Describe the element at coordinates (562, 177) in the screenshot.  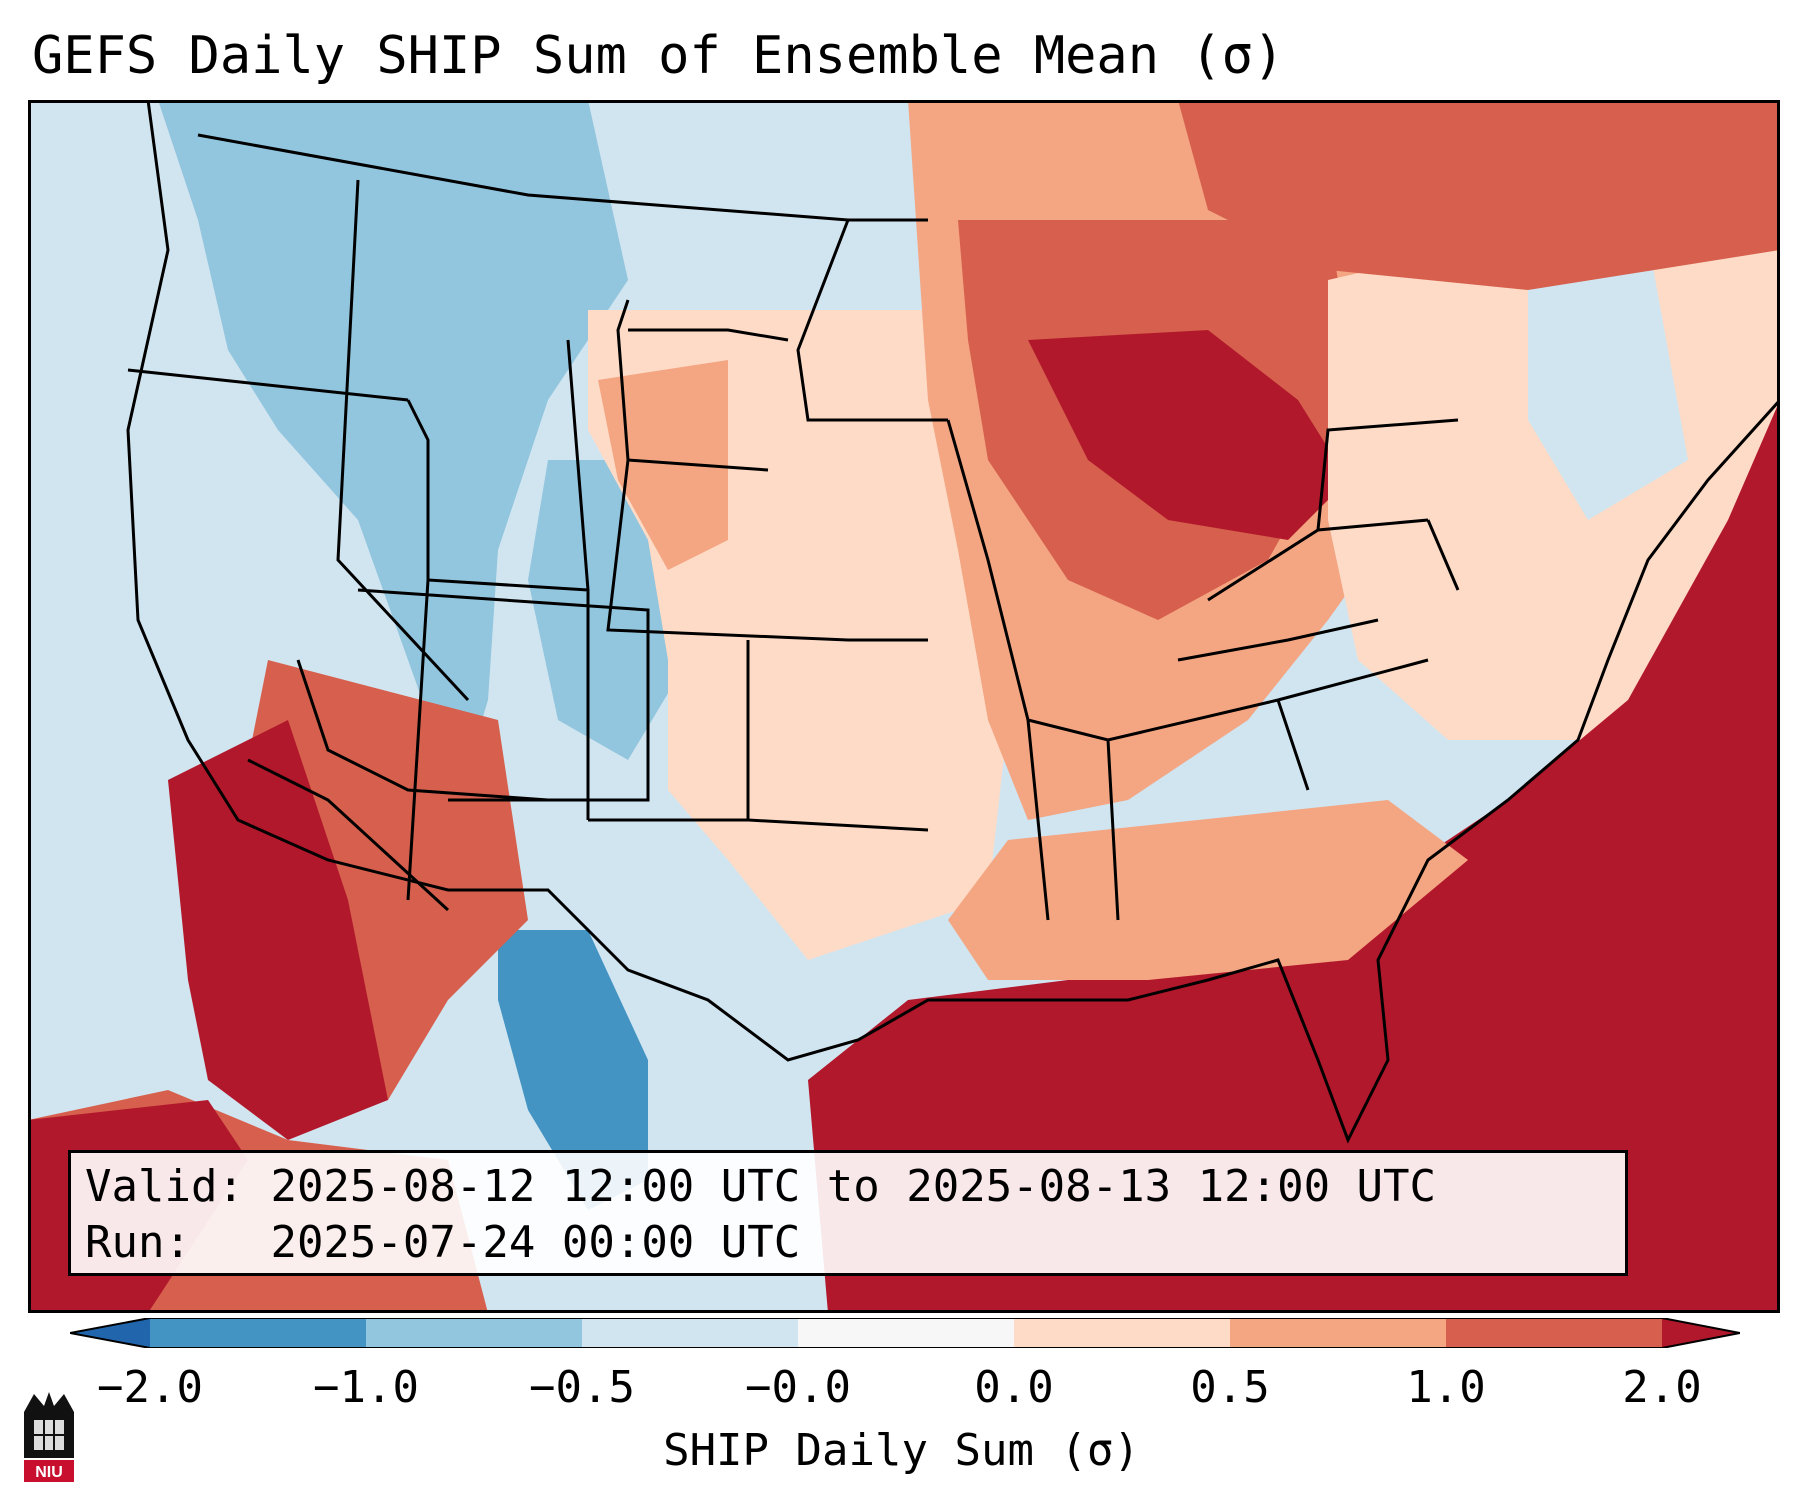
I see `canada-border` at that location.